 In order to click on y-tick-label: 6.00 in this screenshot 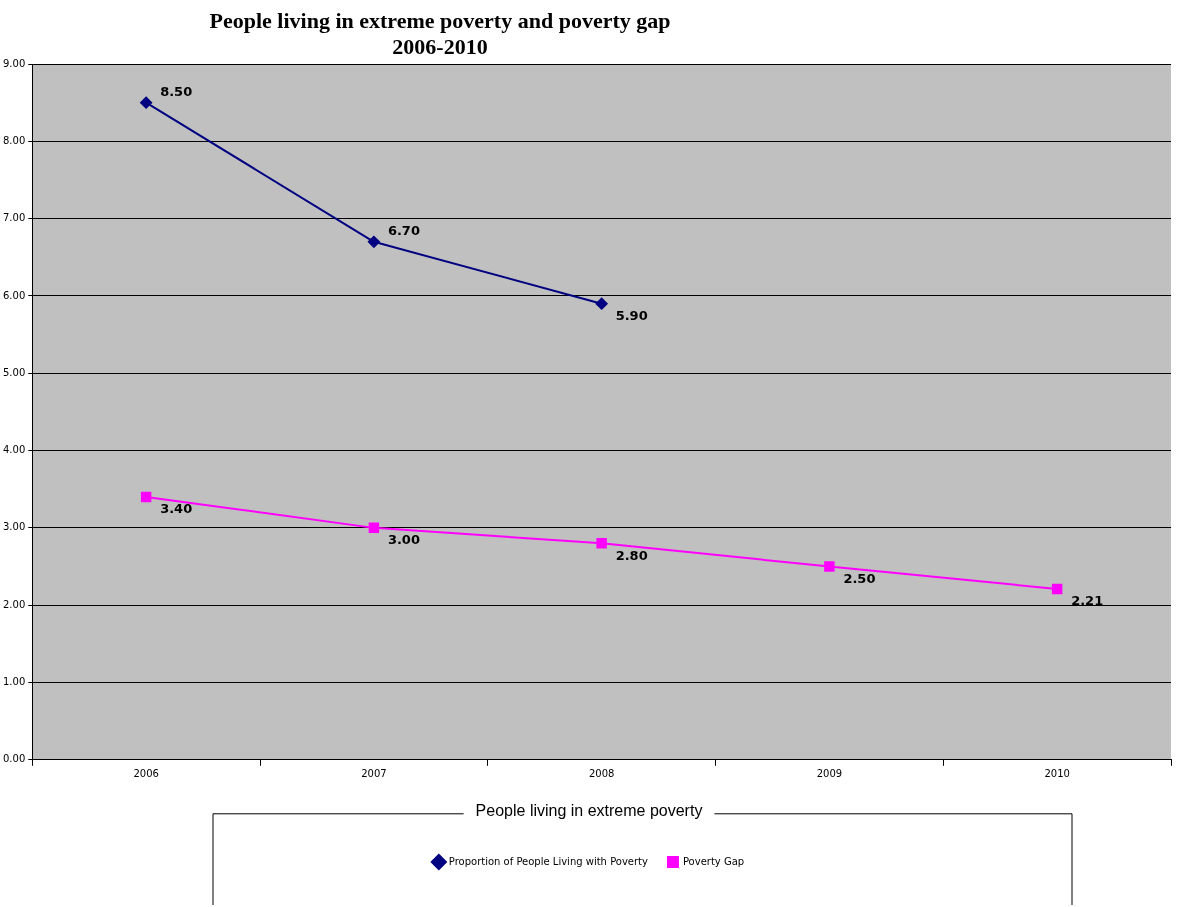, I will do `click(14, 295)`.